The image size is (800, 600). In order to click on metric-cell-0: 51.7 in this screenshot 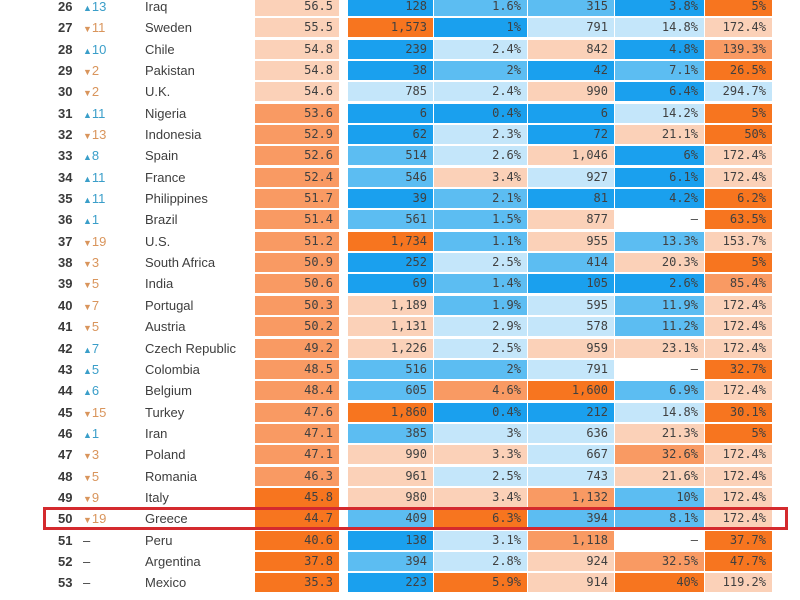, I will do `click(297, 199)`.